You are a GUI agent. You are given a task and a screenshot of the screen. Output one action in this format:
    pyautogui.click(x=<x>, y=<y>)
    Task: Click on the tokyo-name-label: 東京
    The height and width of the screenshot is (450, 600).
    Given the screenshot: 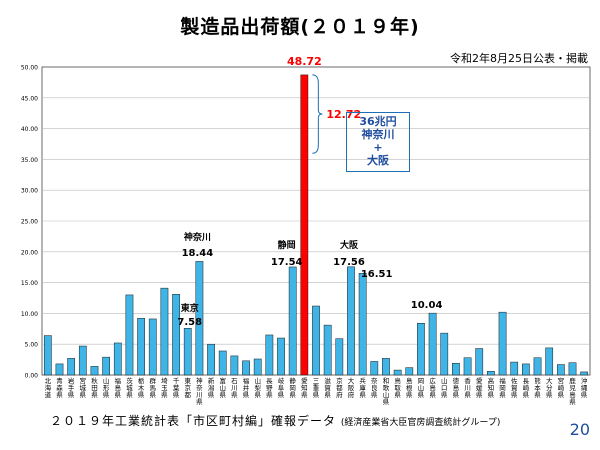 What is the action you would take?
    pyautogui.click(x=190, y=308)
    